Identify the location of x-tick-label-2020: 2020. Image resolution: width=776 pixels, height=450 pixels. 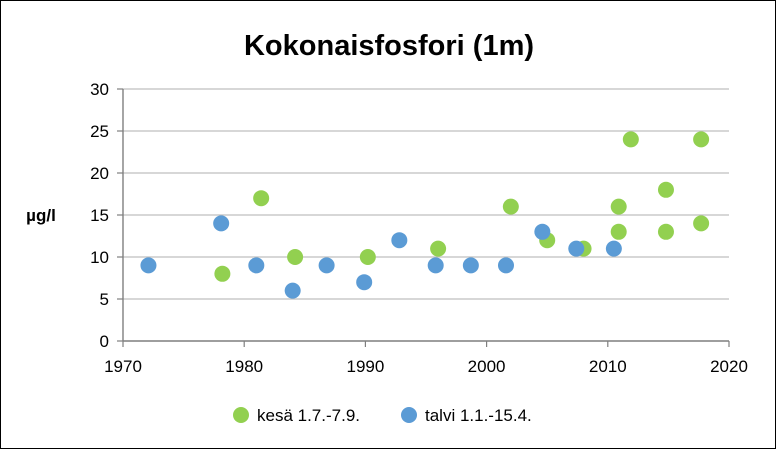
(729, 366).